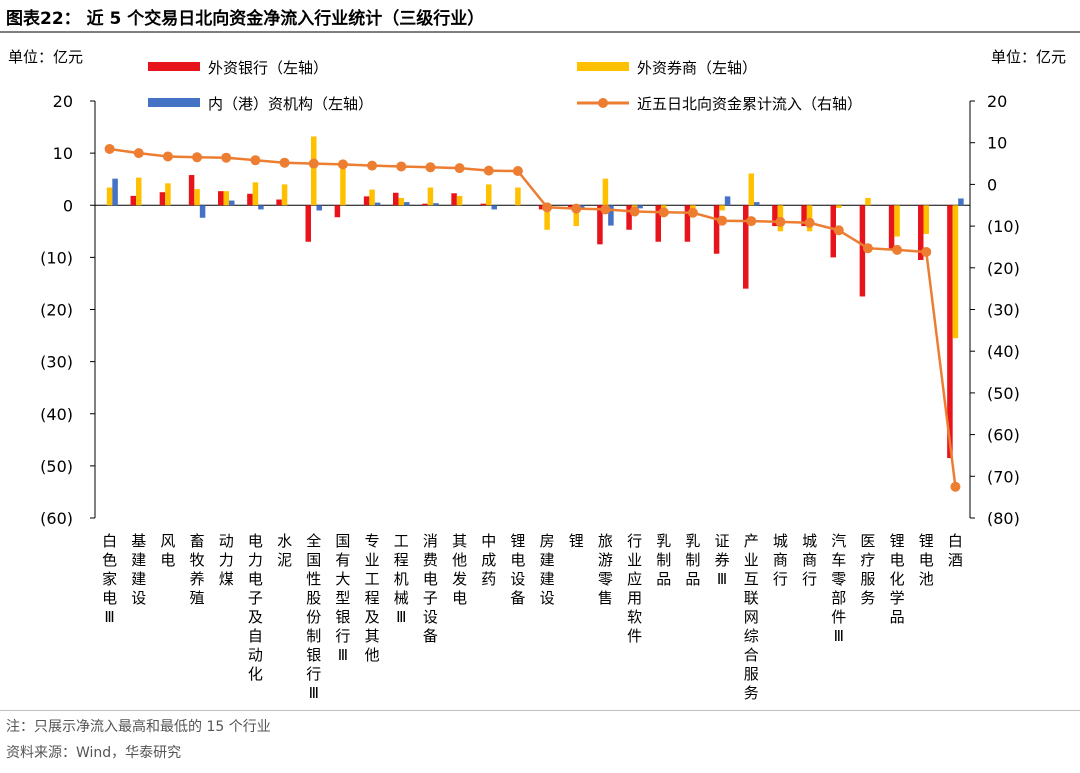 This screenshot has height=773, width=1080. I want to click on right-unit-label: 单位：亿元, so click(1028, 57).